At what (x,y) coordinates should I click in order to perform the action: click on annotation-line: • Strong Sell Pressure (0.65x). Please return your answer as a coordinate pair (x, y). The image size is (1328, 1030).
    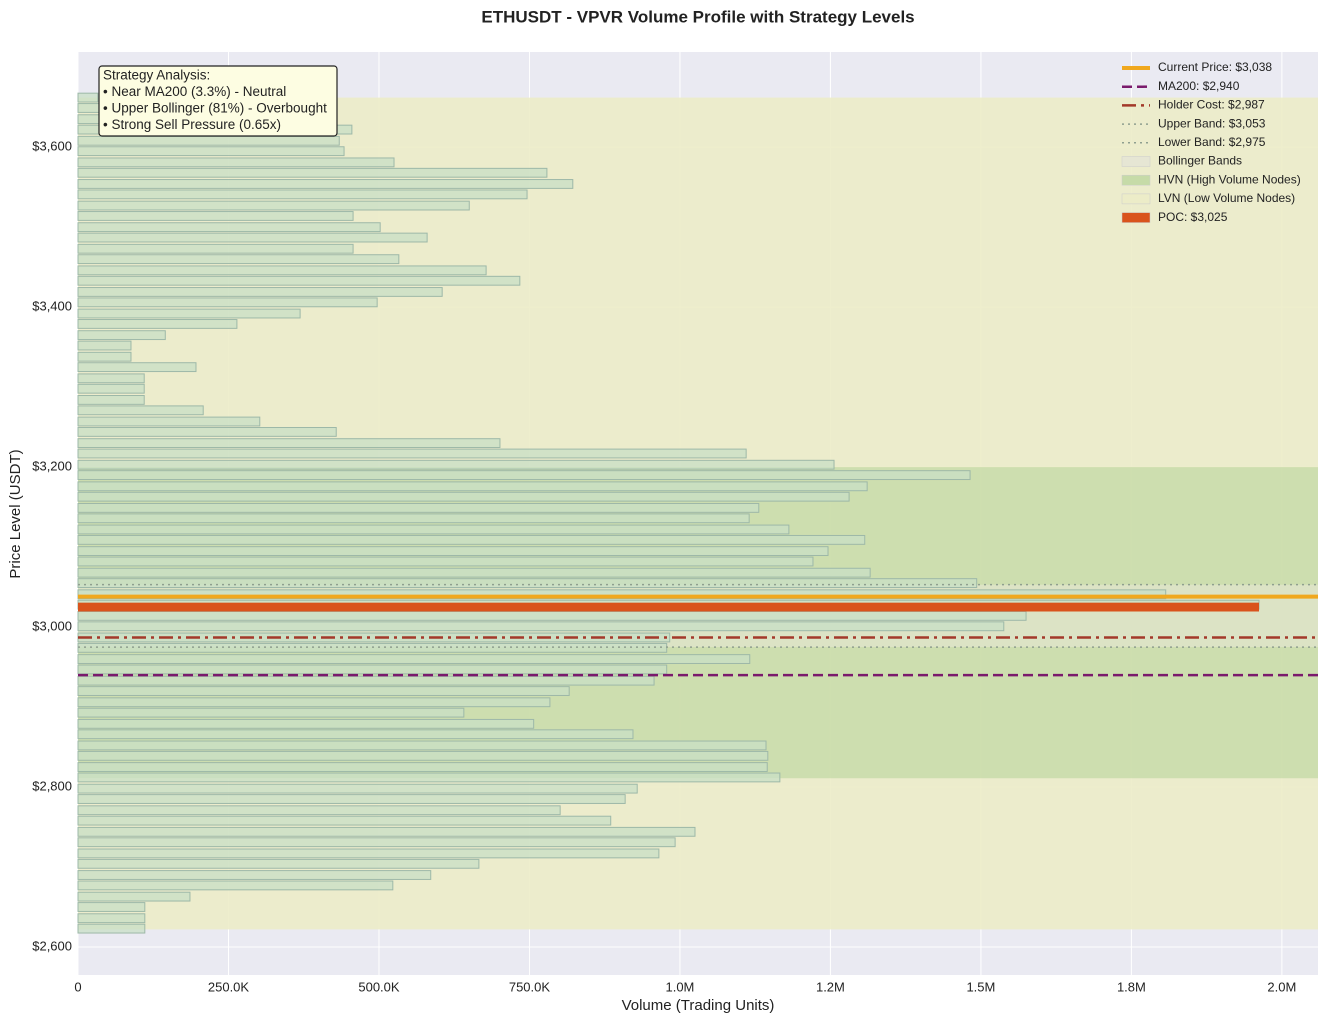
    Looking at the image, I should click on (192, 124).